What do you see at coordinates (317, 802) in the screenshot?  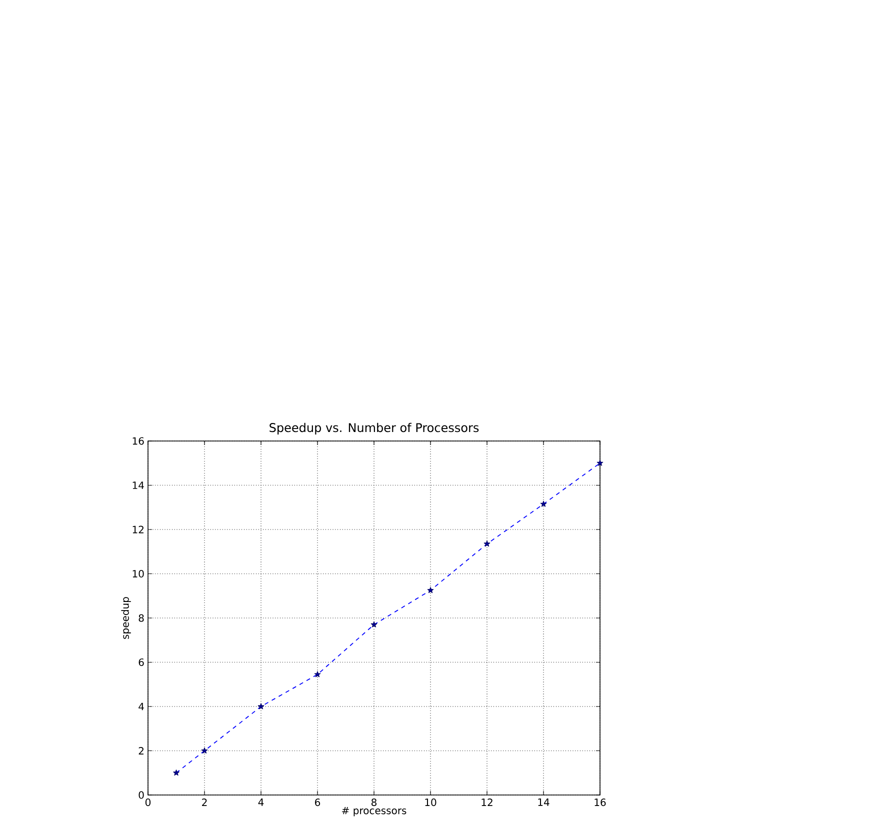 I see `x-tick-label: 6` at bounding box center [317, 802].